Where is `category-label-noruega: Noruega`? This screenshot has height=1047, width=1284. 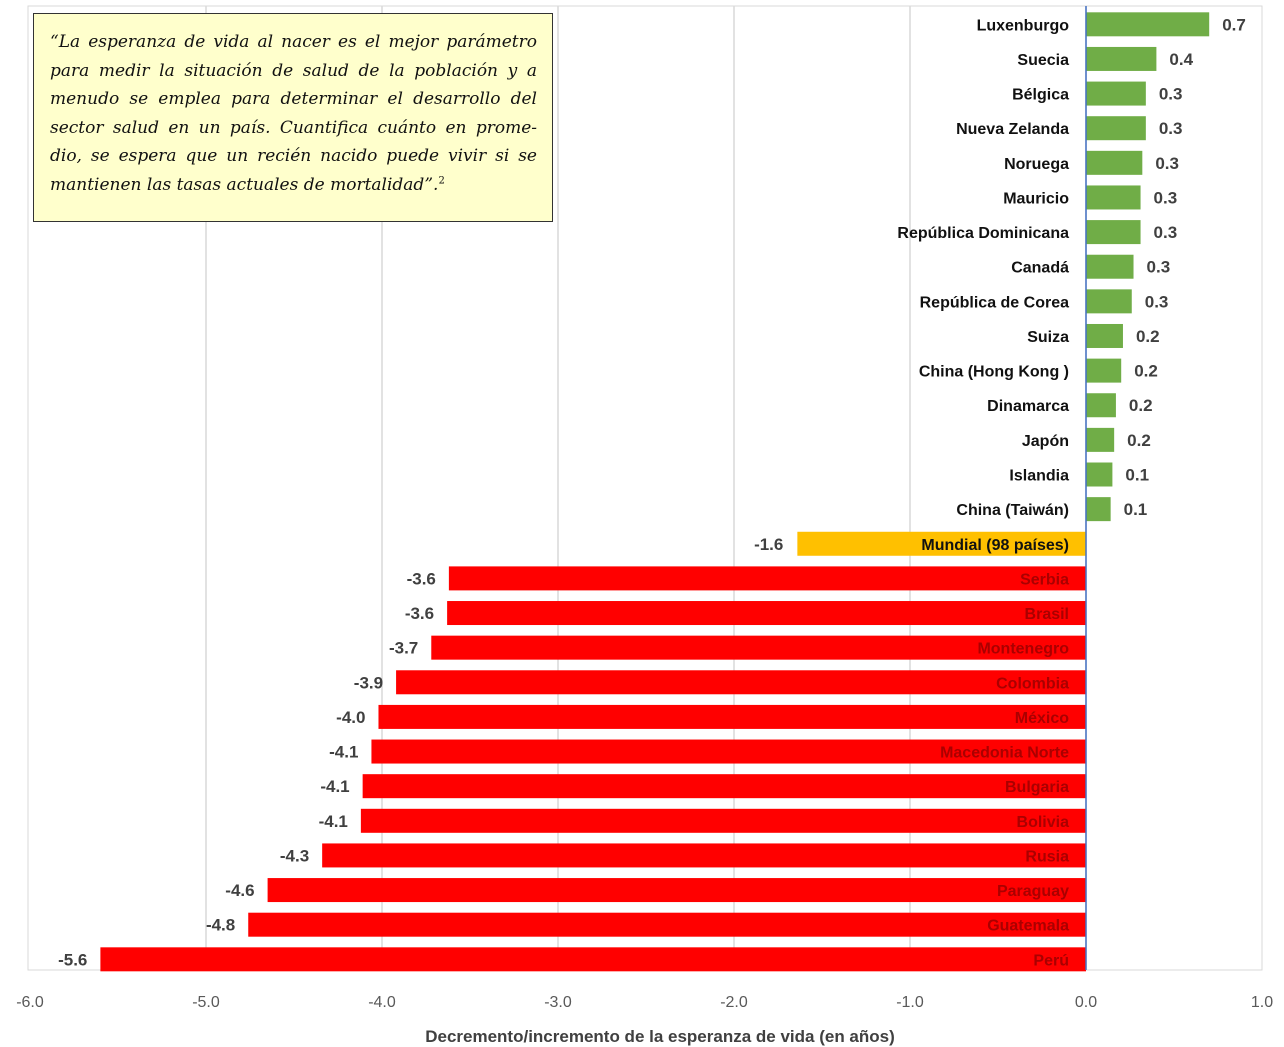
category-label-noruega: Noruega is located at coordinates (1036, 164).